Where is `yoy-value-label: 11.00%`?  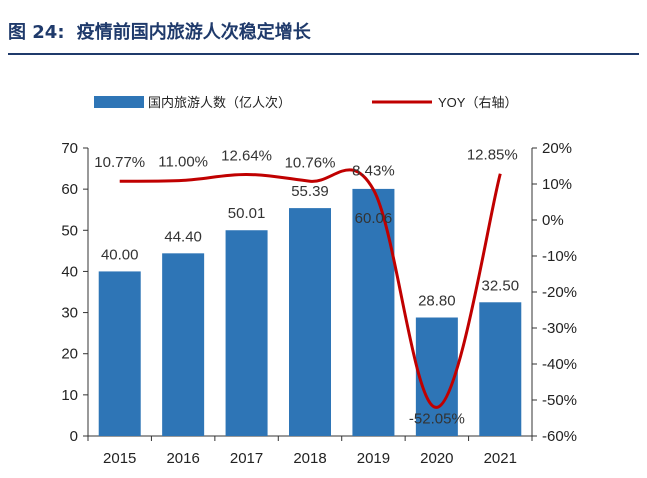
yoy-value-label: 11.00% is located at coordinates (183, 161).